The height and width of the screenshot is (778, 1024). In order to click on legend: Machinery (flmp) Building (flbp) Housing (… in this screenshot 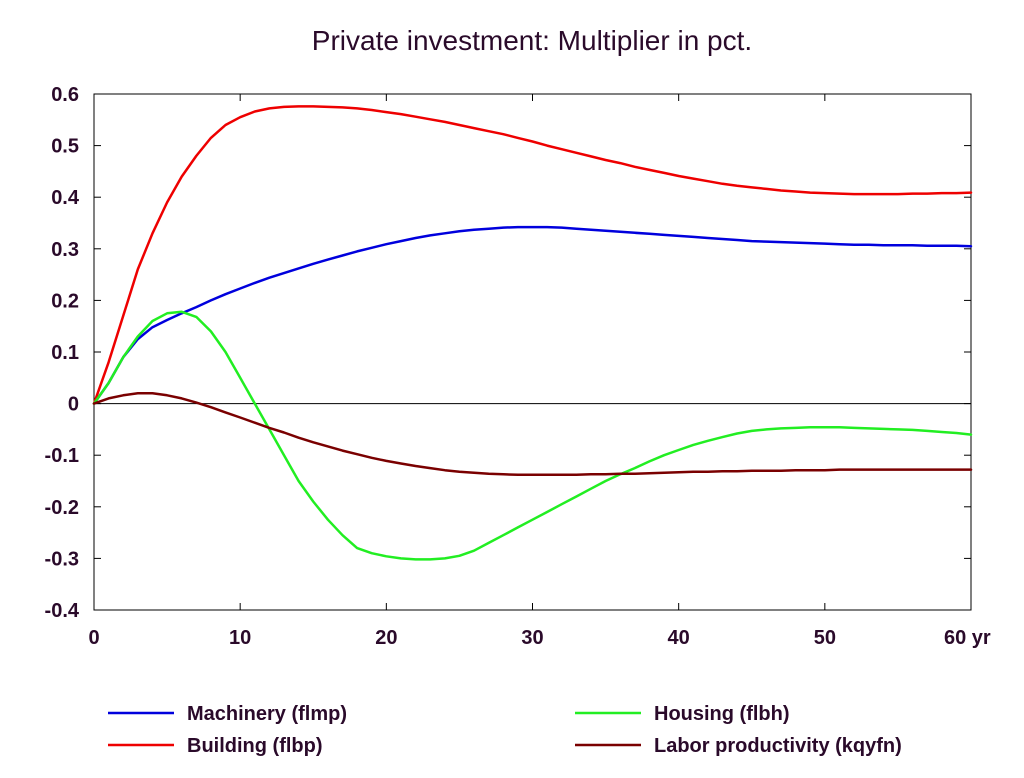, I will do `click(505, 730)`.